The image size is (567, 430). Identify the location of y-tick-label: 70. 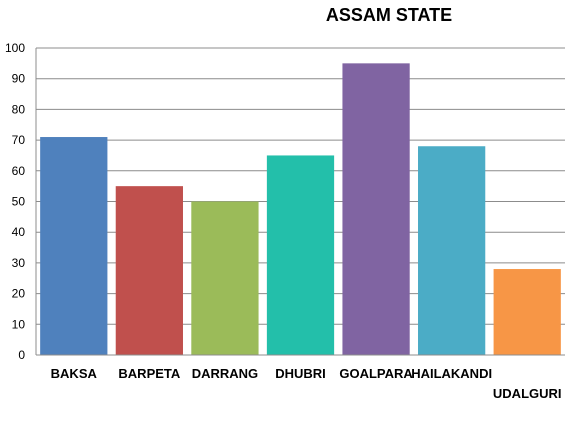
(19, 140).